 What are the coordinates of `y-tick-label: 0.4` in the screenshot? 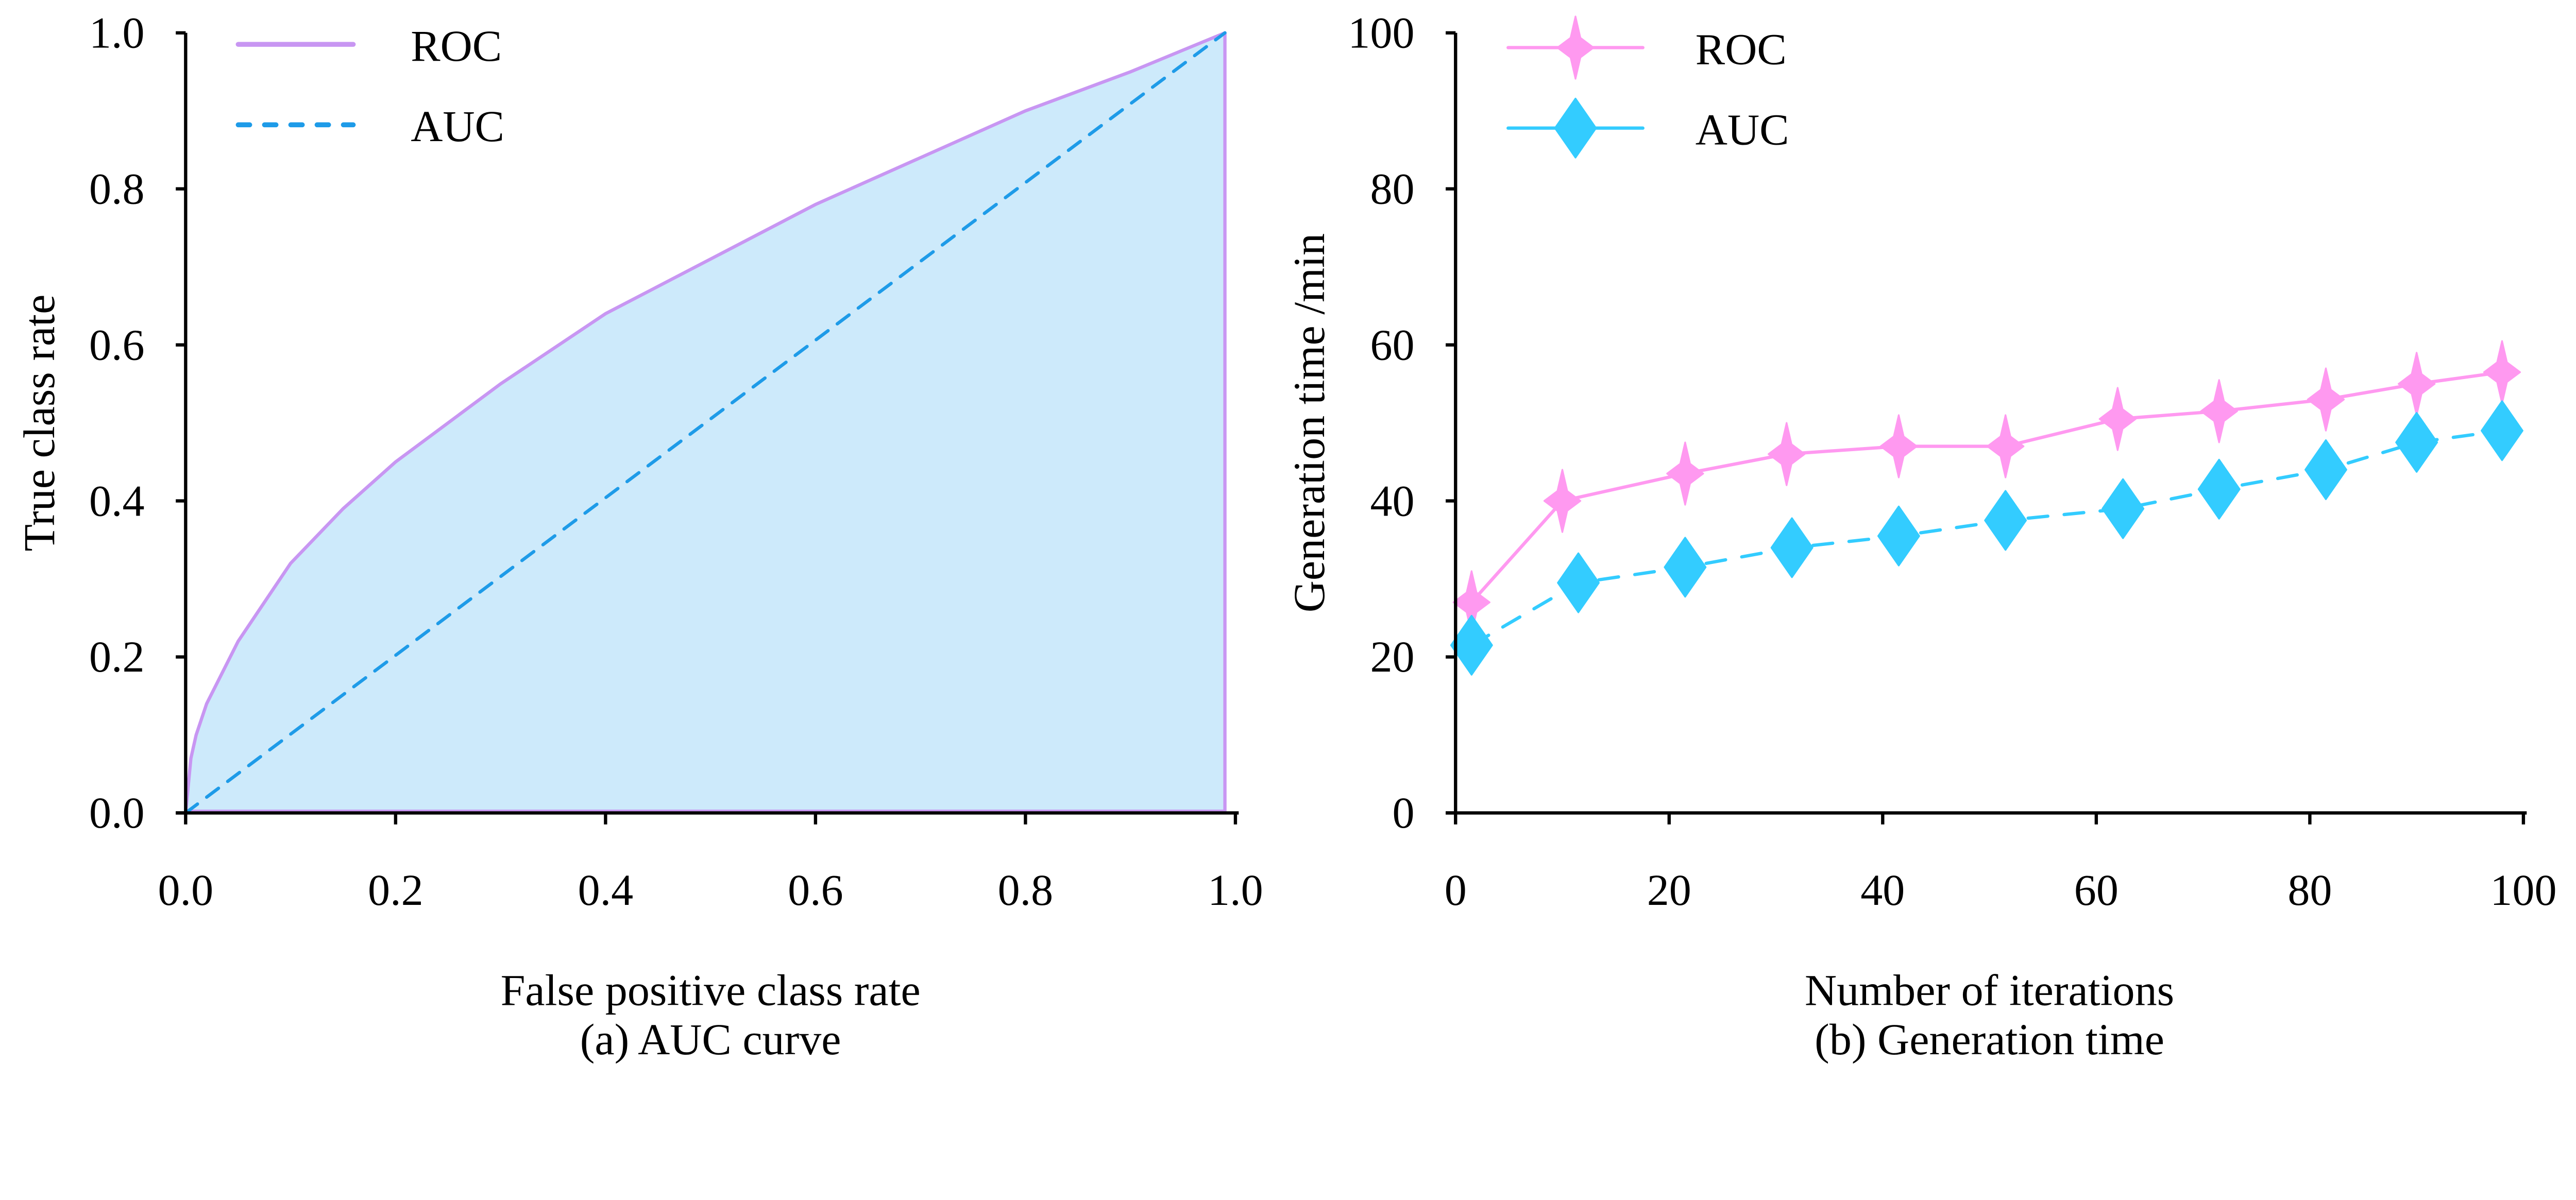 It's located at (117, 500).